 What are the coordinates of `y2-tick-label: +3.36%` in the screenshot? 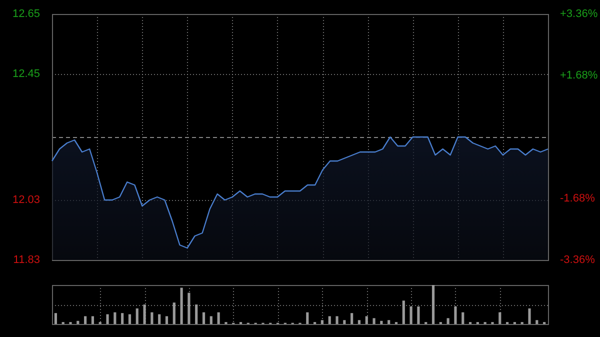 It's located at (579, 14).